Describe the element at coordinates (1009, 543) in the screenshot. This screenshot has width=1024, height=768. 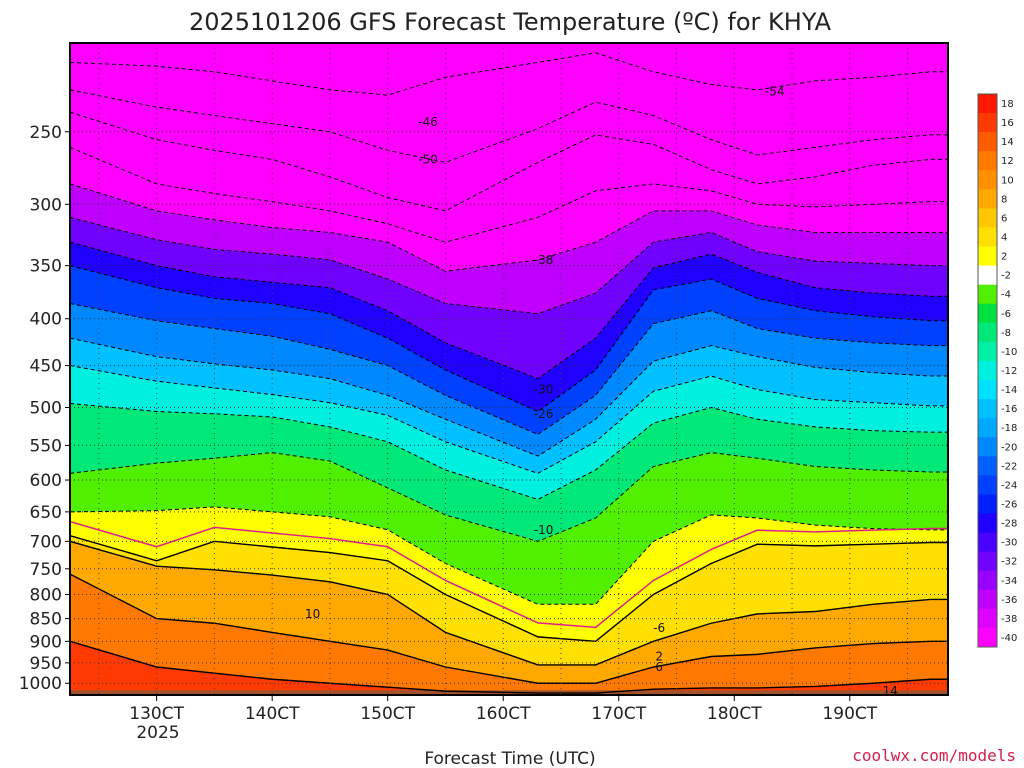
I see `colorbar-tick-label: -30` at that location.